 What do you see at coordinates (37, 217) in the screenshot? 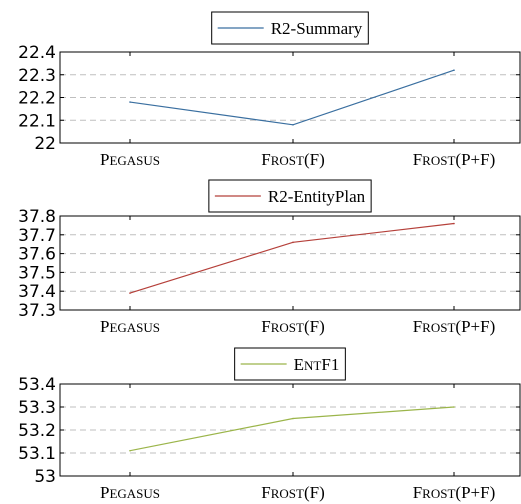
I see `ytick-label: 37.8` at bounding box center [37, 217].